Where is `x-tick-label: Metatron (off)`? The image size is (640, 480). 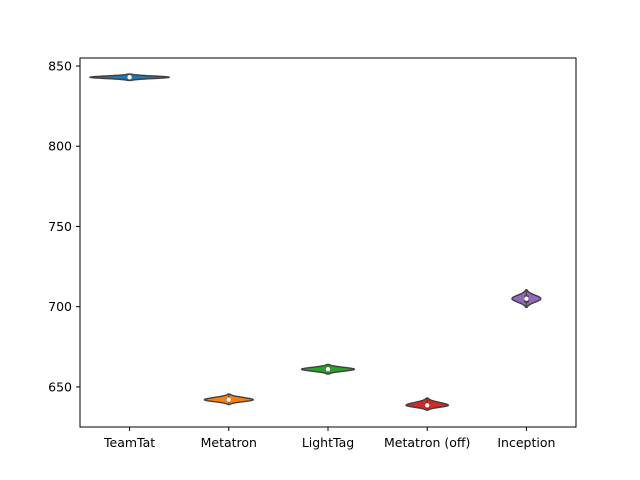
x-tick-label: Metatron (off) is located at coordinates (427, 442).